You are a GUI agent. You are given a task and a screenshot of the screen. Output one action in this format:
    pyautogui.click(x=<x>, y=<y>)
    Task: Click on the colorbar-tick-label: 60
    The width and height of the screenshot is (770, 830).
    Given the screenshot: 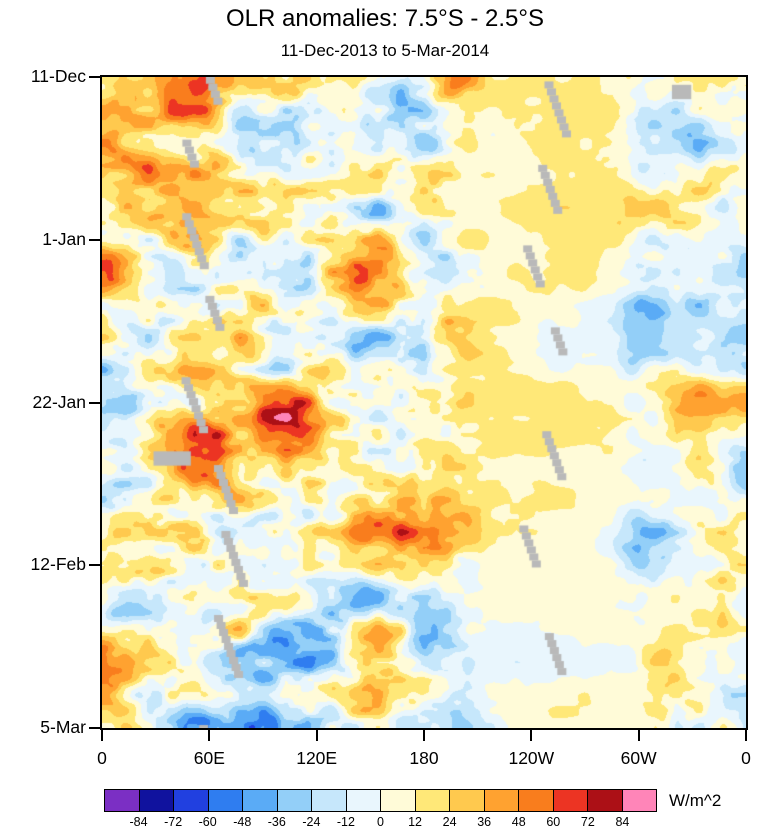 What is the action you would take?
    pyautogui.click(x=553, y=822)
    